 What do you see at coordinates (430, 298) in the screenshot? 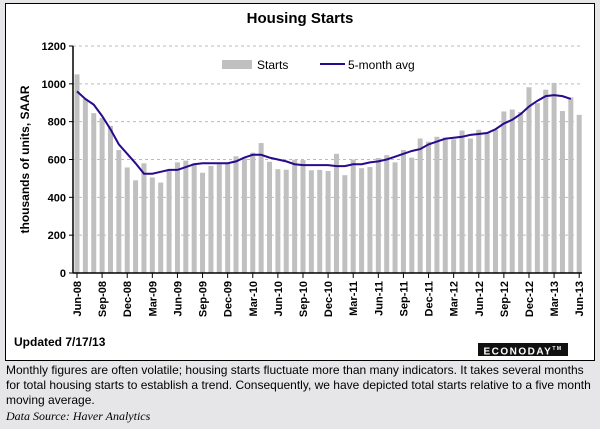
I see `x-tick-label: Dec-11` at bounding box center [430, 298].